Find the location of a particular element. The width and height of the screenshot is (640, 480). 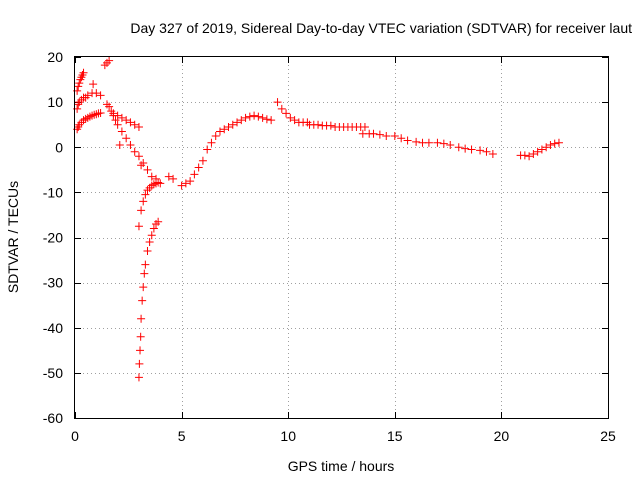

y-tick-label: -60 is located at coordinates (53, 418).